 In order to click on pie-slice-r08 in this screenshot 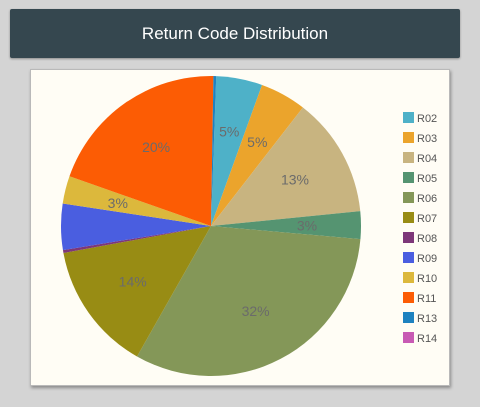, I will do `click(137, 239)`.